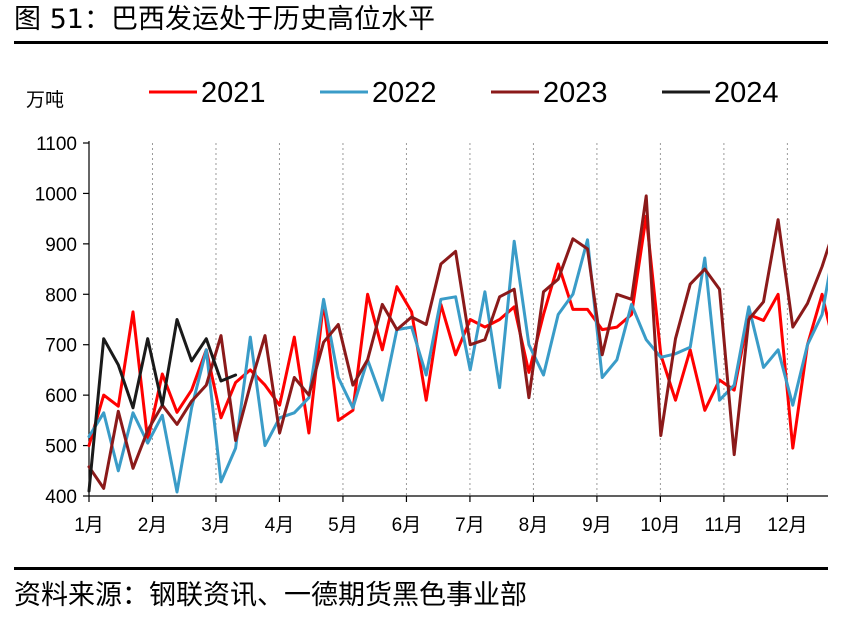 This screenshot has height=627, width=846. I want to click on legend-label: 2021, so click(233, 93).